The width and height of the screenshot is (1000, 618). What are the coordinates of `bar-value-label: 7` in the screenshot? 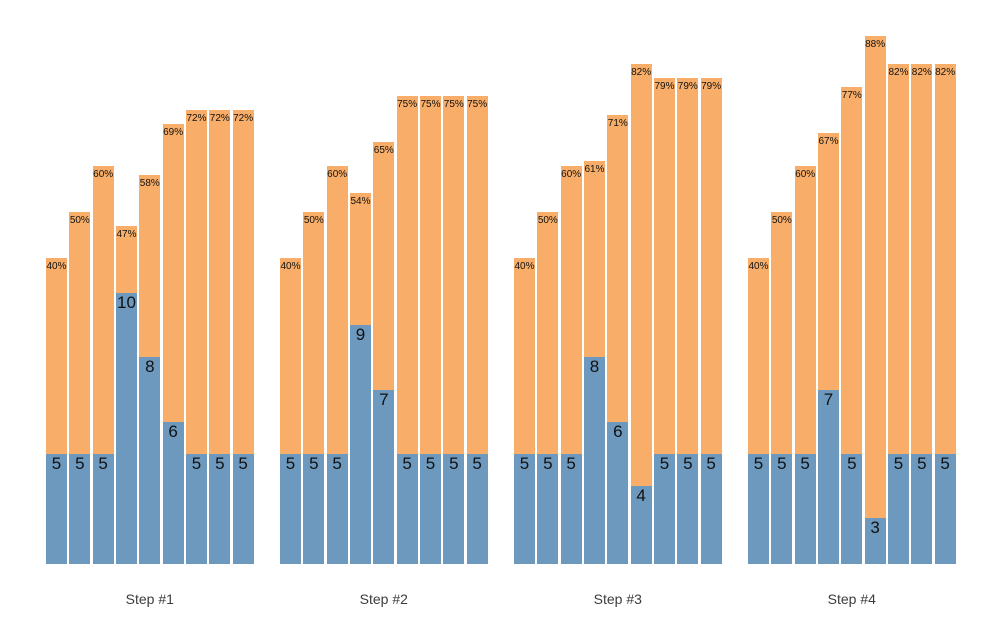 It's located at (828, 399).